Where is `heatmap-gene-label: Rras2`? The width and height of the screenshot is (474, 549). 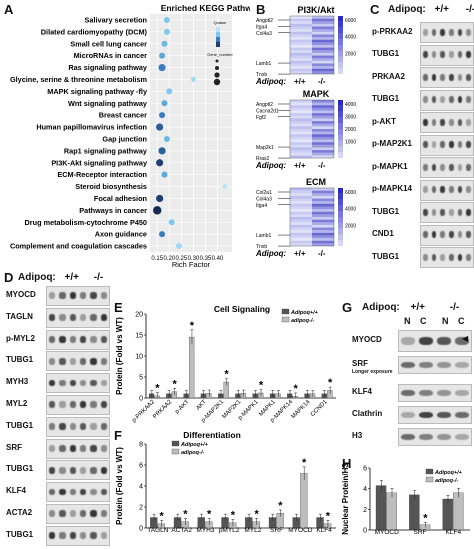 heatmap-gene-label: Rras2 is located at coordinates (263, 159).